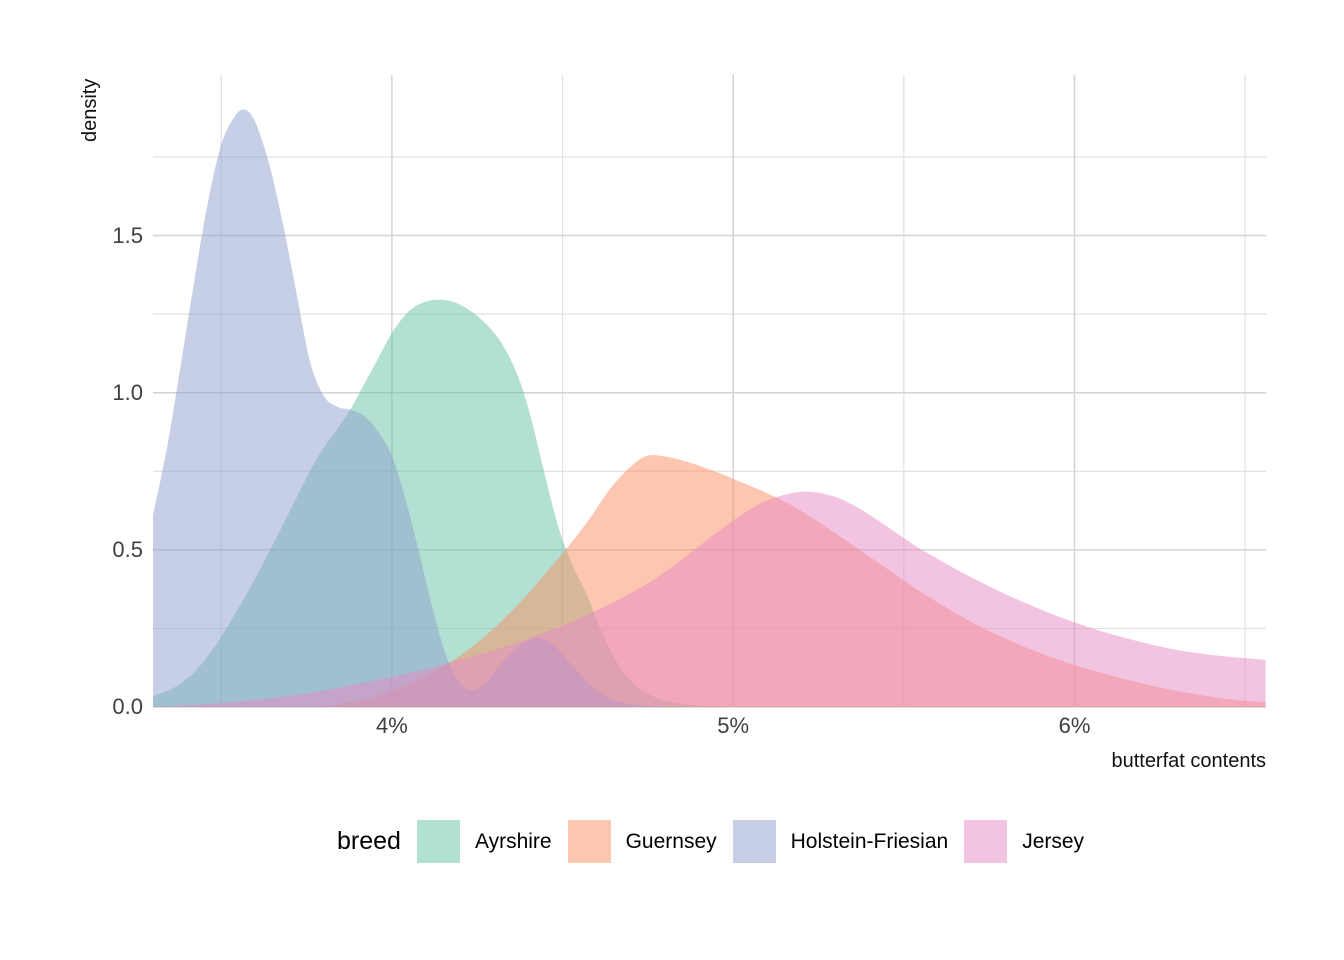  I want to click on legend-item-guernsey: Guernsey, so click(642, 841).